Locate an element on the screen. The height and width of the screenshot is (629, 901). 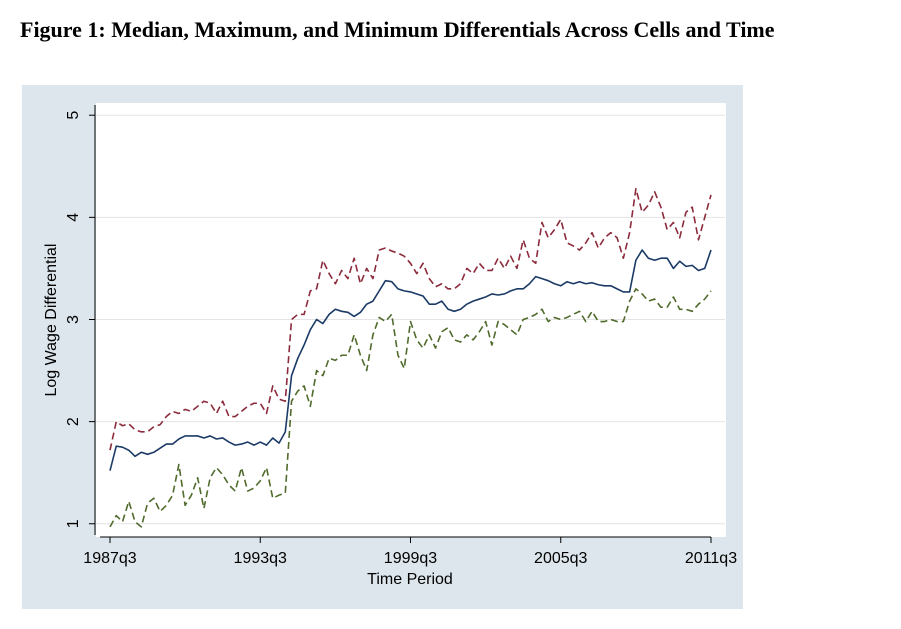
x-tick-label: 2005q3 is located at coordinates (560, 558).